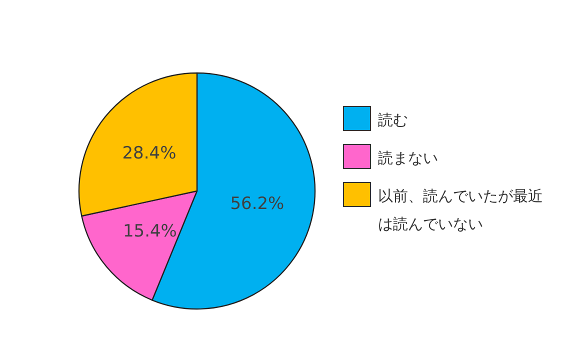 Image resolution: width=574 pixels, height=350 pixels. What do you see at coordinates (149, 231) in the screenshot?
I see `data-label: 15.4%` at bounding box center [149, 231].